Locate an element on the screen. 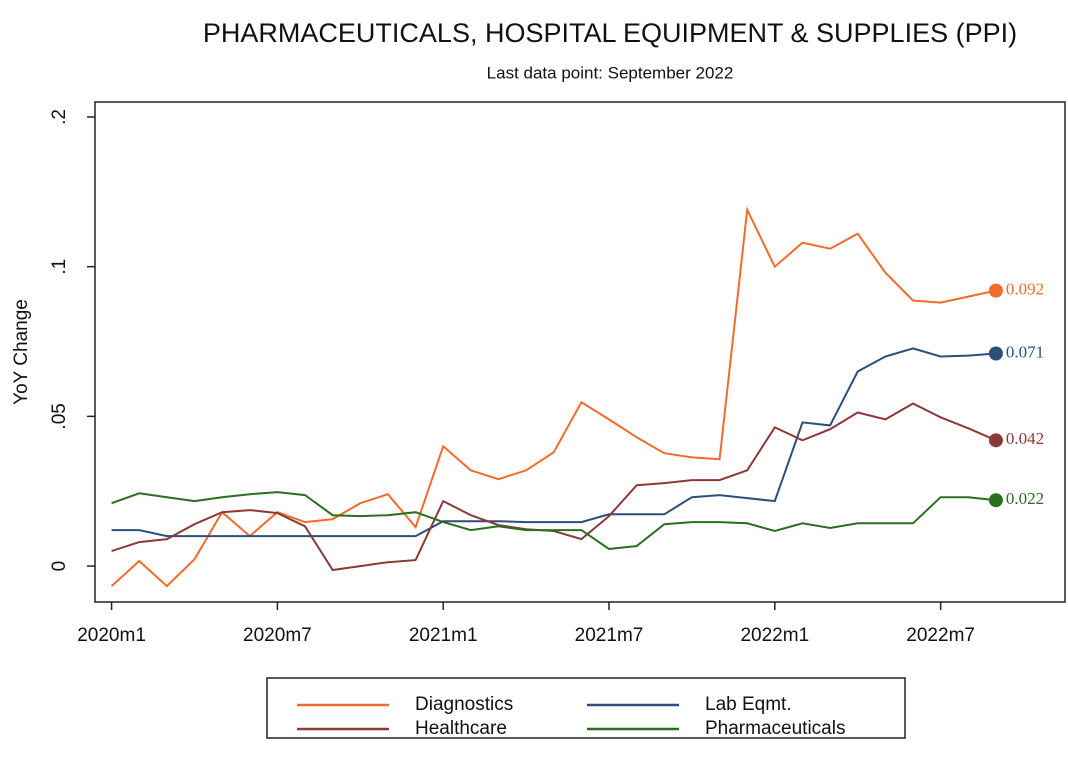 Image resolution: width=1068 pixels, height=758 pixels. y-tick-label: .05 is located at coordinates (59, 416).